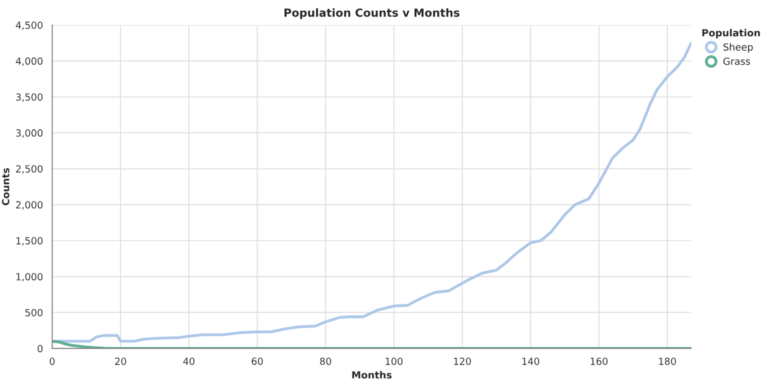  I want to click on y-tick-label: 4,500, so click(29, 26).